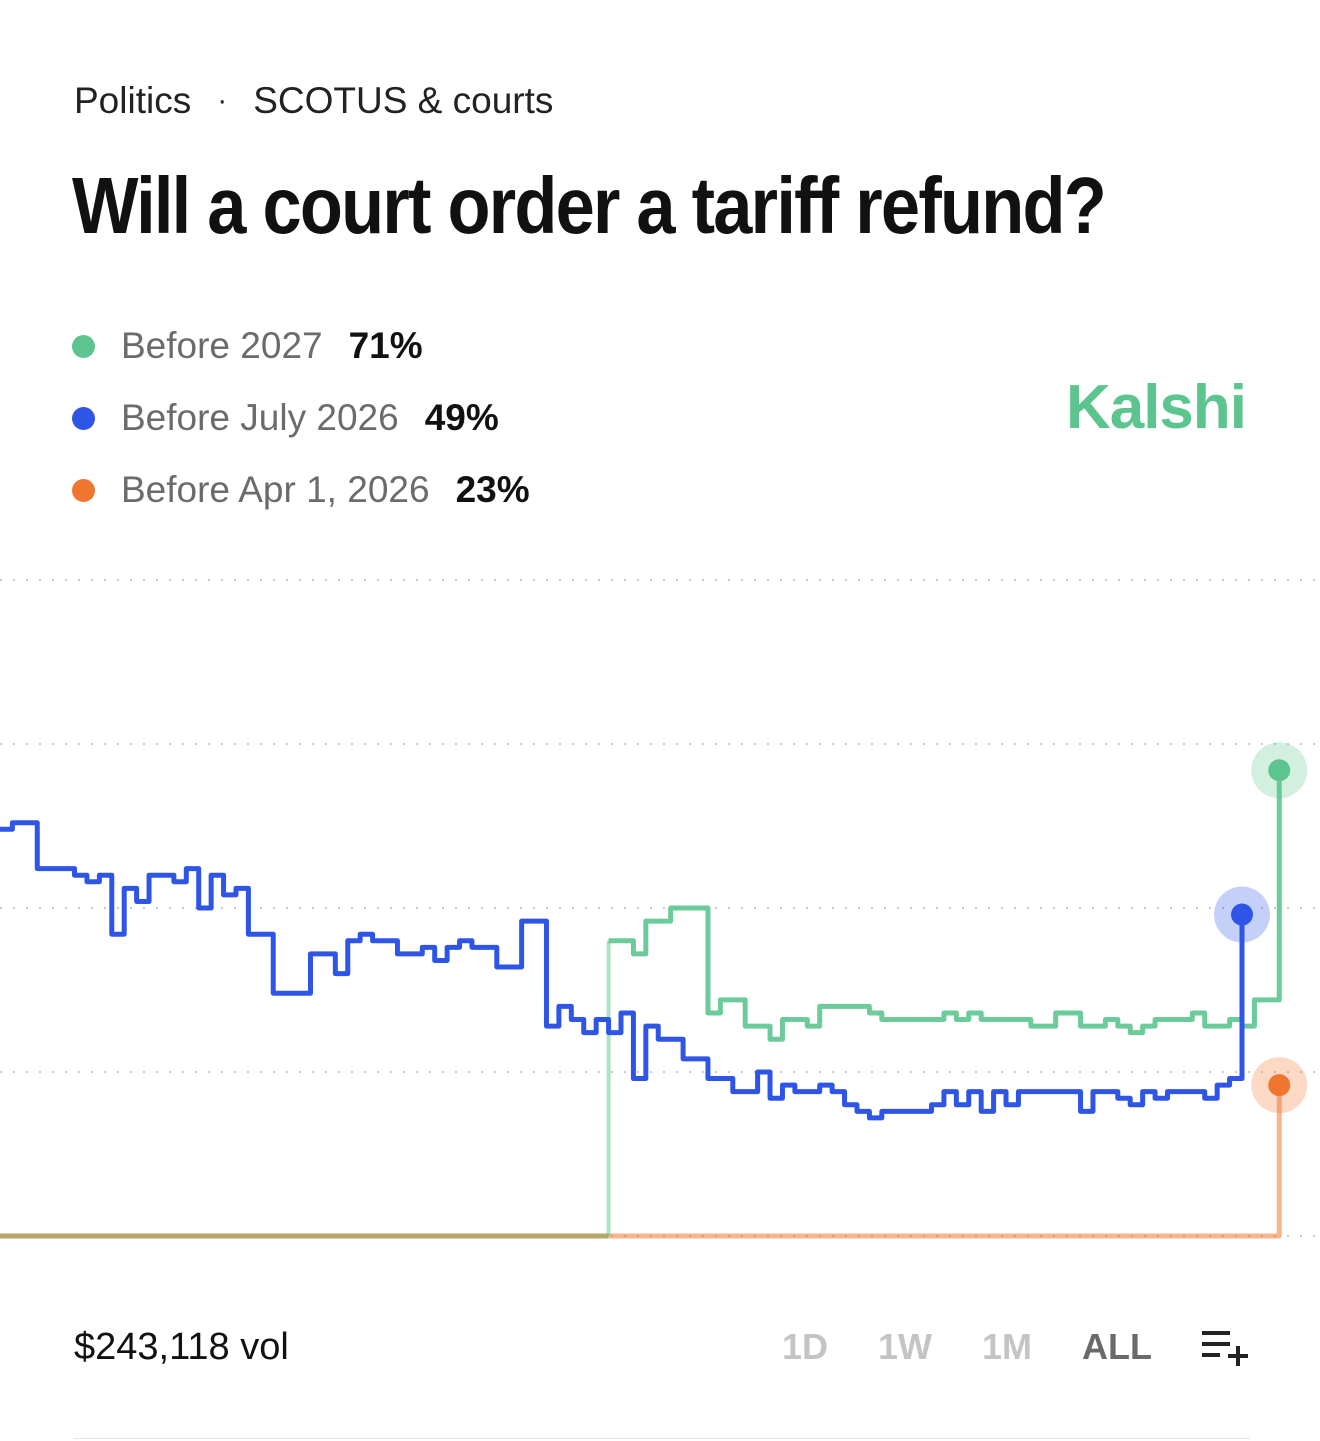  Describe the element at coordinates (222, 345) in the screenshot. I see `legend-label: Before 2027` at that location.